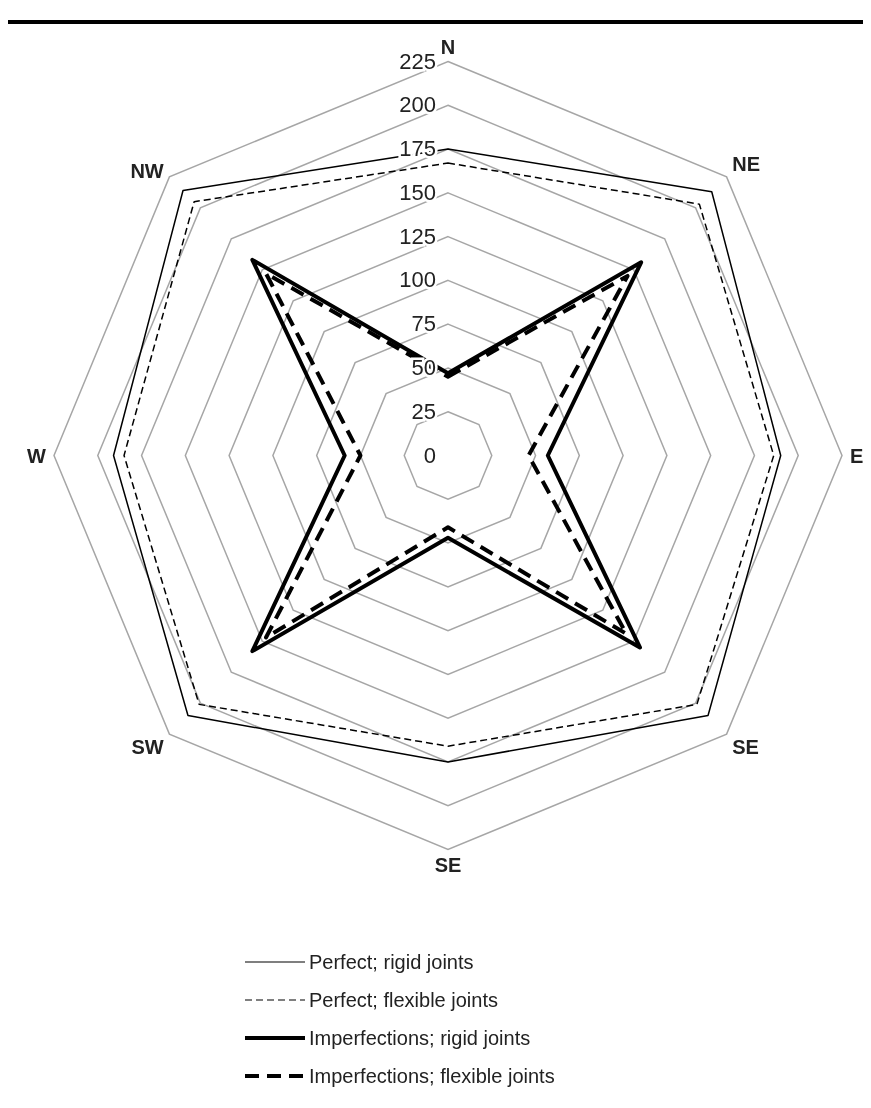  What do you see at coordinates (423, 367) in the screenshot?
I see `y-tick-label: 50` at bounding box center [423, 367].